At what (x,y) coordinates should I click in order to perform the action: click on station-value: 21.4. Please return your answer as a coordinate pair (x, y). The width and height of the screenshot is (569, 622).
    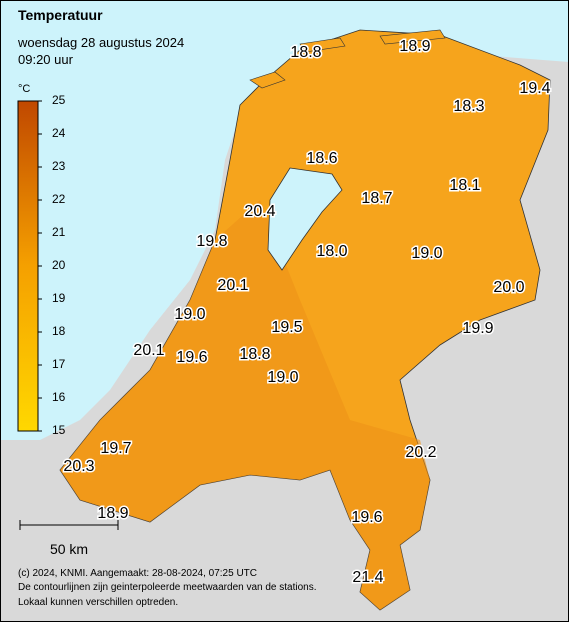
    Looking at the image, I should click on (367, 577).